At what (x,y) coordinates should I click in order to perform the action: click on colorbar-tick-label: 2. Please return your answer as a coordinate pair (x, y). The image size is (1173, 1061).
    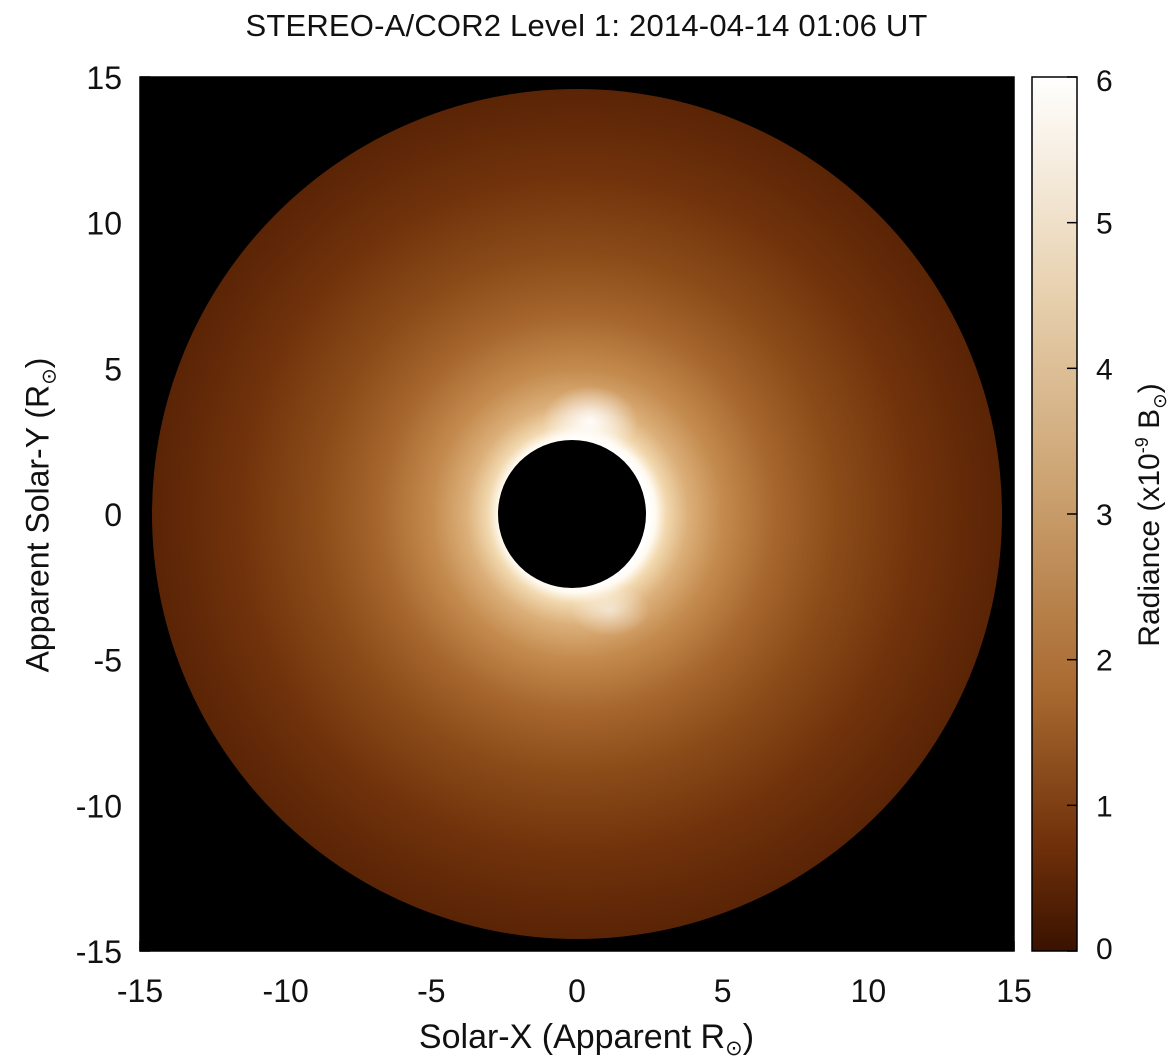
    Looking at the image, I should click on (1104, 661).